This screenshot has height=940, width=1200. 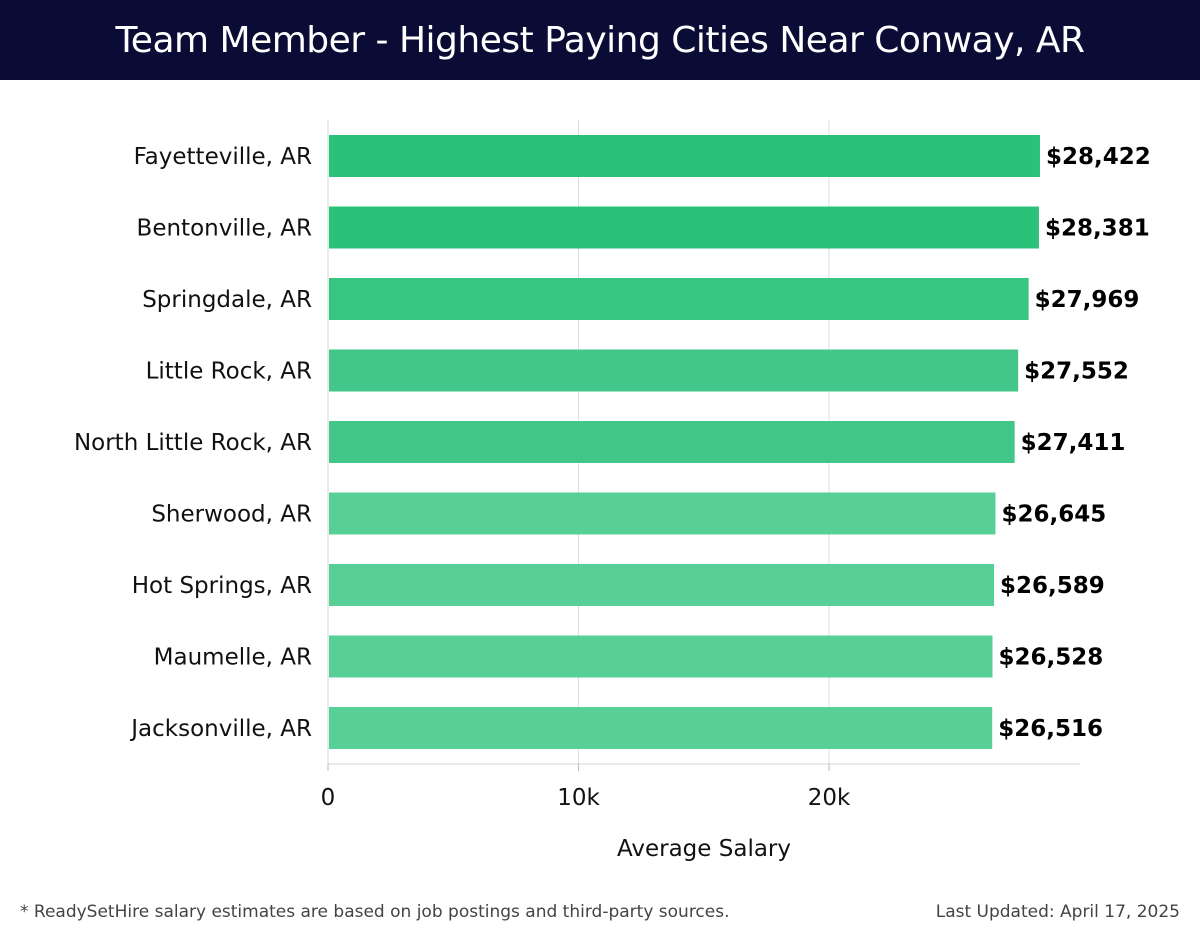 I want to click on x-tick-label: 20k, so click(x=829, y=798).